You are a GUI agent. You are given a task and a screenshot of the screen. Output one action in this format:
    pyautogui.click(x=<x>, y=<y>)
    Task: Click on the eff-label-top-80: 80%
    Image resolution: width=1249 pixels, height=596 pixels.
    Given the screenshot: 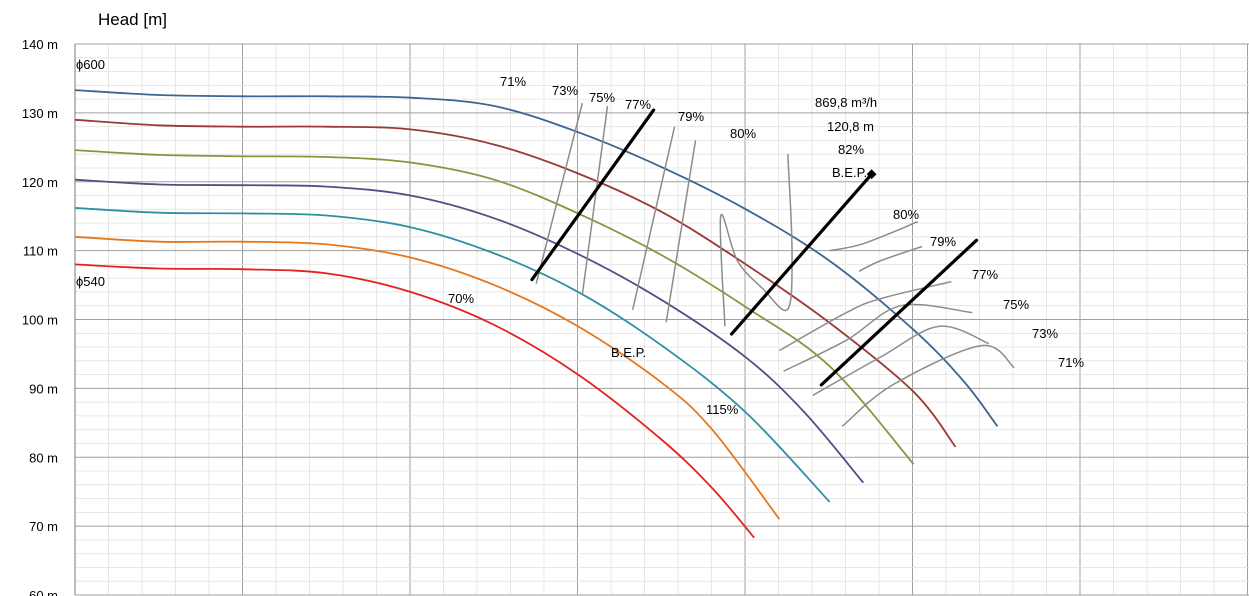 What is the action you would take?
    pyautogui.click(x=743, y=133)
    